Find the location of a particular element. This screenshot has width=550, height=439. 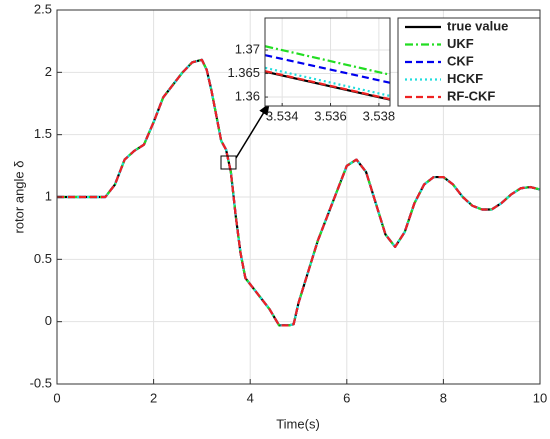

y-tick-label: -0.5 is located at coordinates (41, 382).